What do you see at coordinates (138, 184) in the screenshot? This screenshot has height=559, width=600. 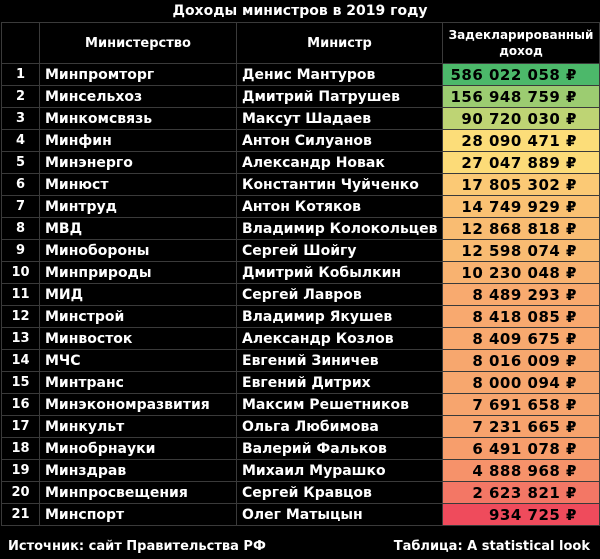 I see `row-ministry: Минюст` at bounding box center [138, 184].